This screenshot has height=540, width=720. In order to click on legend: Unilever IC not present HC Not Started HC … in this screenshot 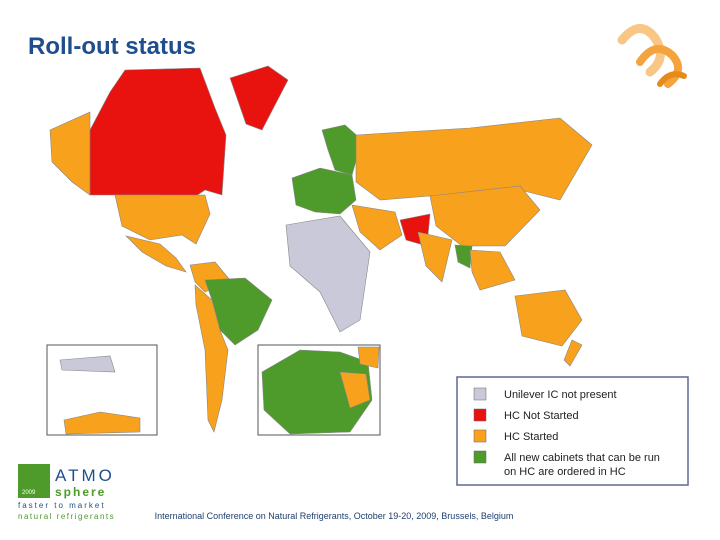, I will do `click(572, 431)`.